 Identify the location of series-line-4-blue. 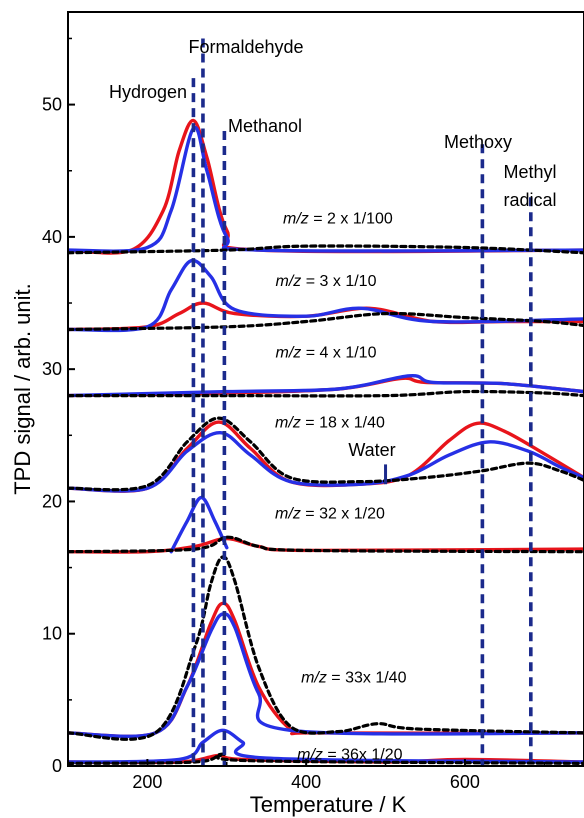
(326, 295).